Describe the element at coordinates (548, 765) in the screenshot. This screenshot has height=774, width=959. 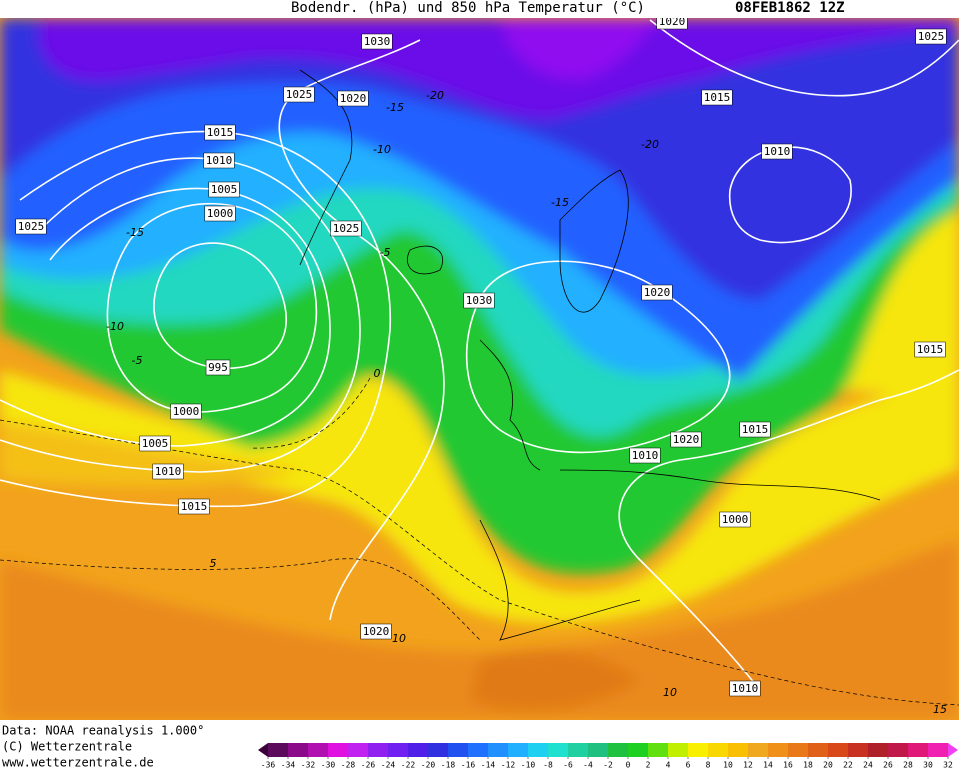
I see `colorbar-label: -8` at that location.